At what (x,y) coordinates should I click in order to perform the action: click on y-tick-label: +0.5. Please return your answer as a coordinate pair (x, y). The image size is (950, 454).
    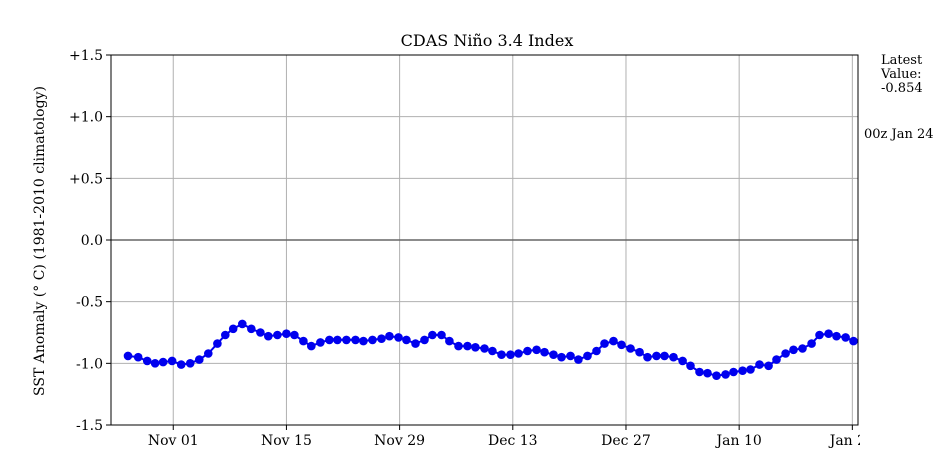
    Looking at the image, I should click on (86, 179).